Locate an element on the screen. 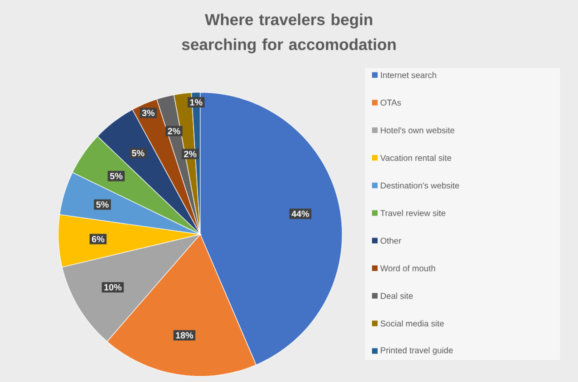  legend-label: Hotel's own website is located at coordinates (417, 130).